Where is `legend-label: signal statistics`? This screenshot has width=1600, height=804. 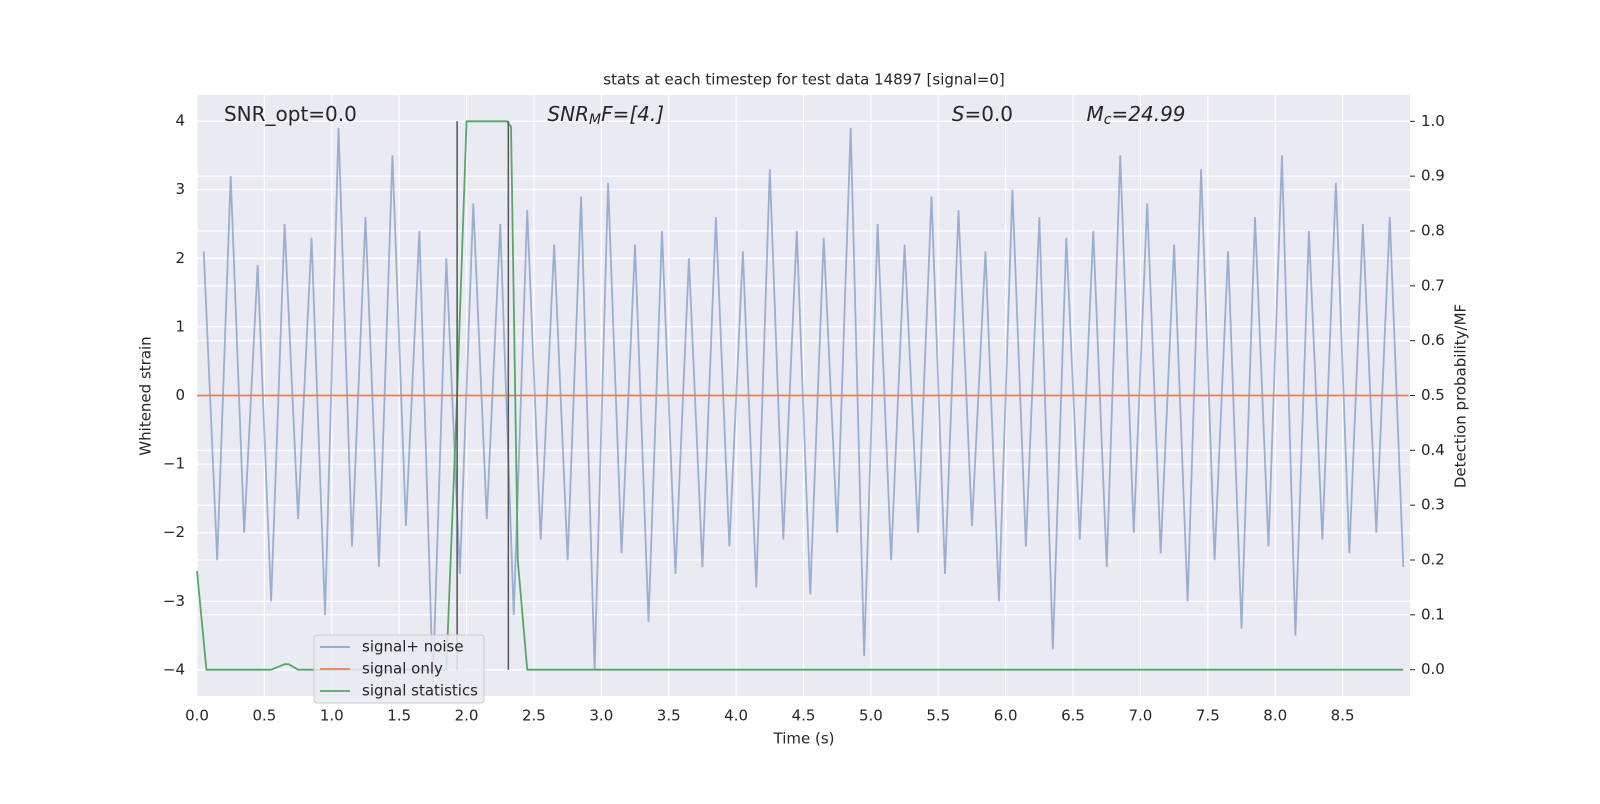 legend-label: signal statistics is located at coordinates (420, 691).